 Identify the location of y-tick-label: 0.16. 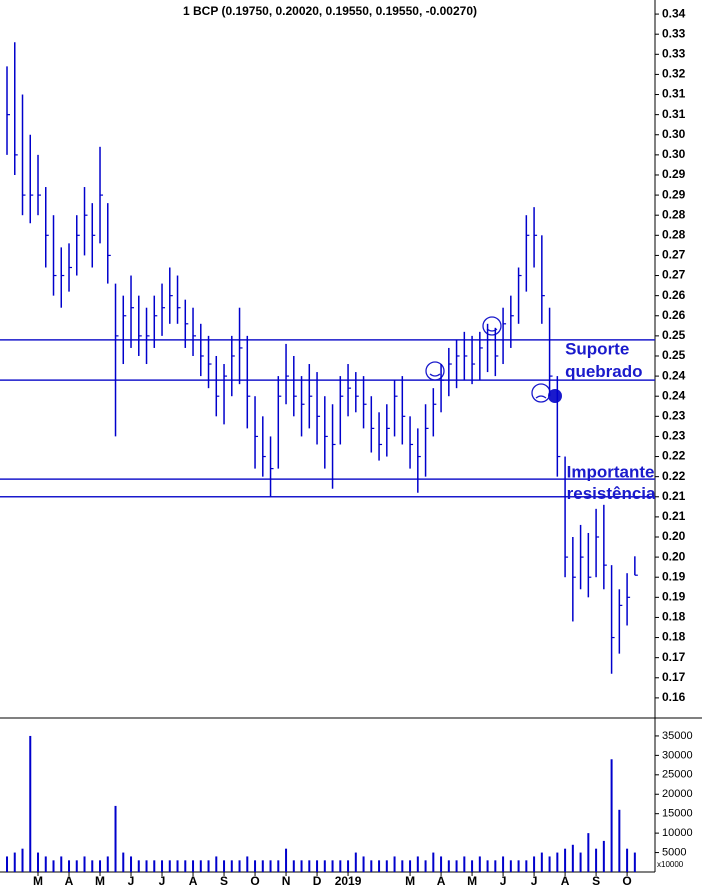
(674, 697).